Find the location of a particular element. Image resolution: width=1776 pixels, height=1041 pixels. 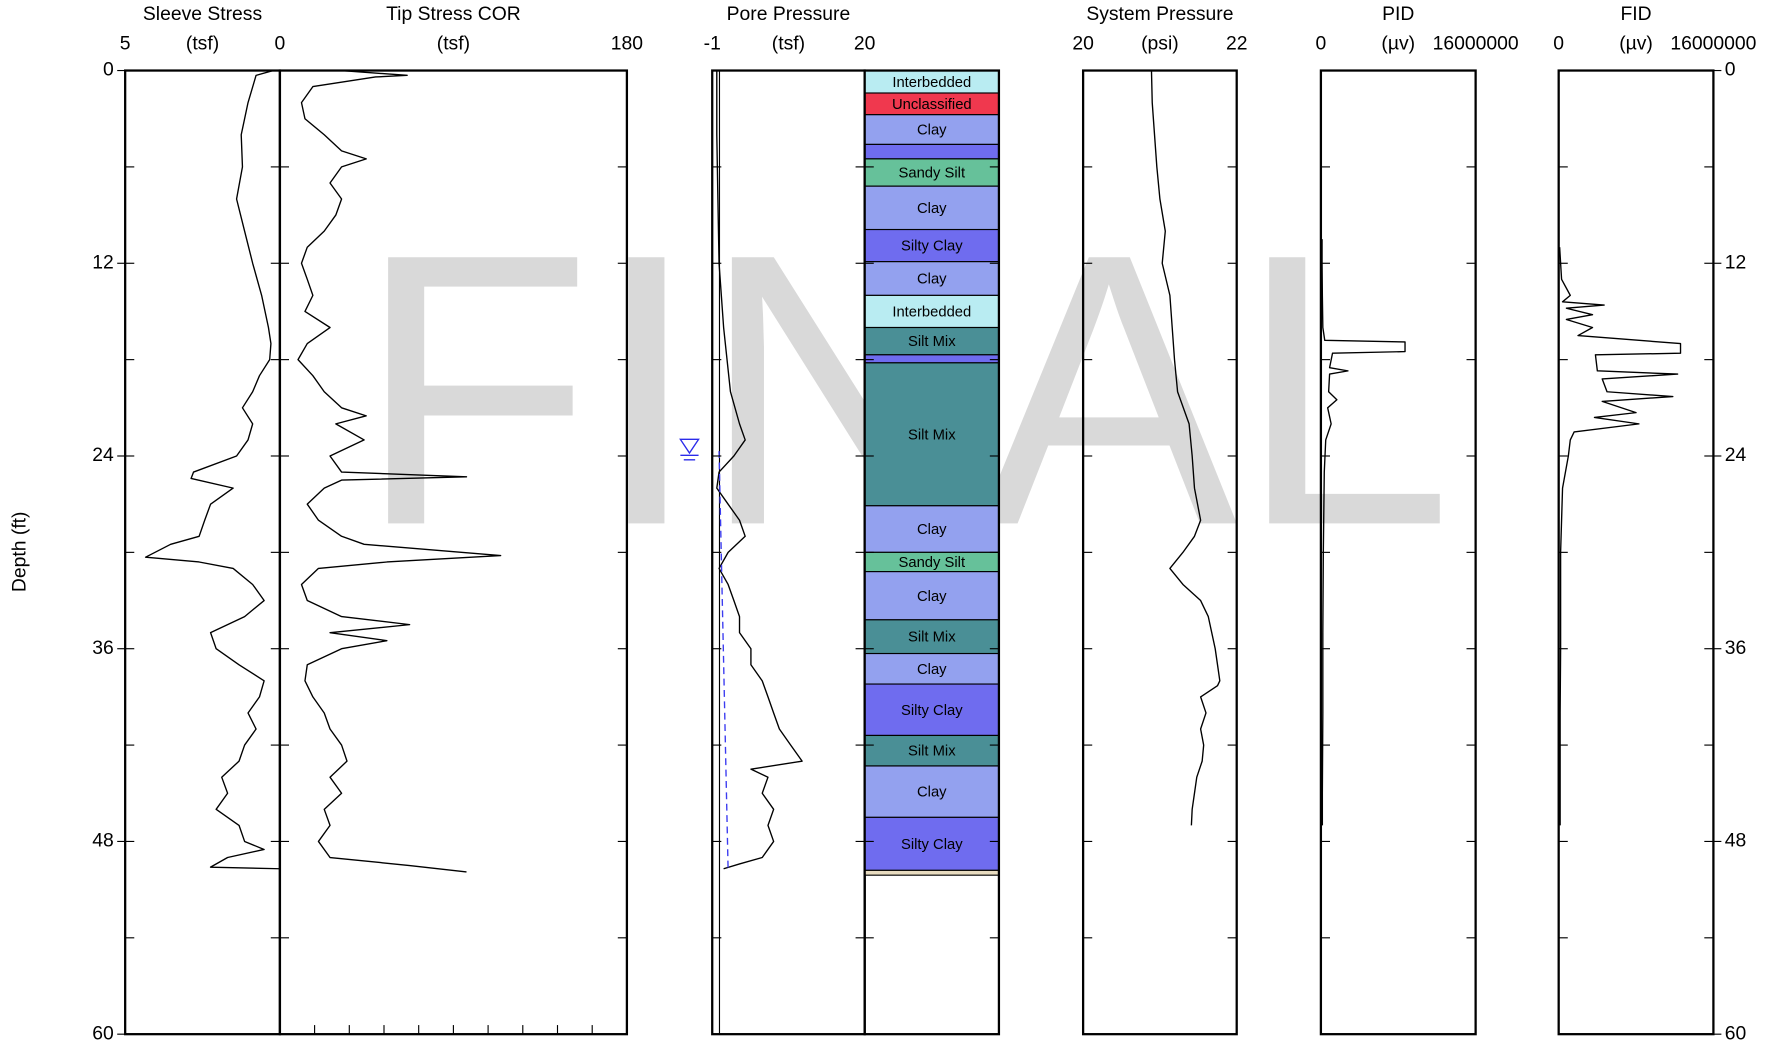

y-tick-label: 0 is located at coordinates (108, 70).